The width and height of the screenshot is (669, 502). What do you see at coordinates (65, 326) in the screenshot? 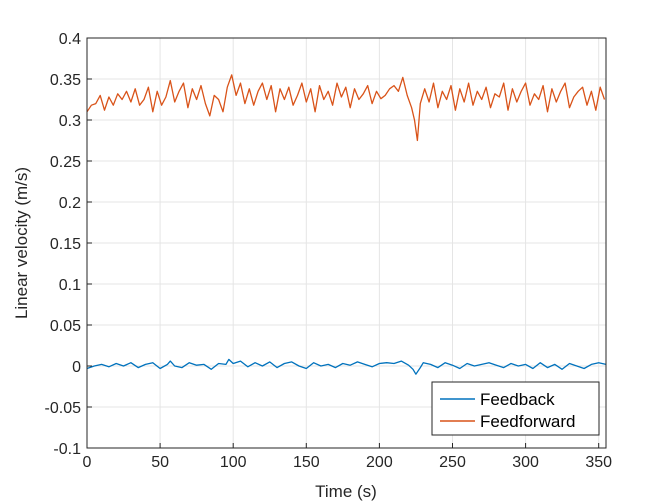
I see `y-tick-label: 0.05` at bounding box center [65, 326].